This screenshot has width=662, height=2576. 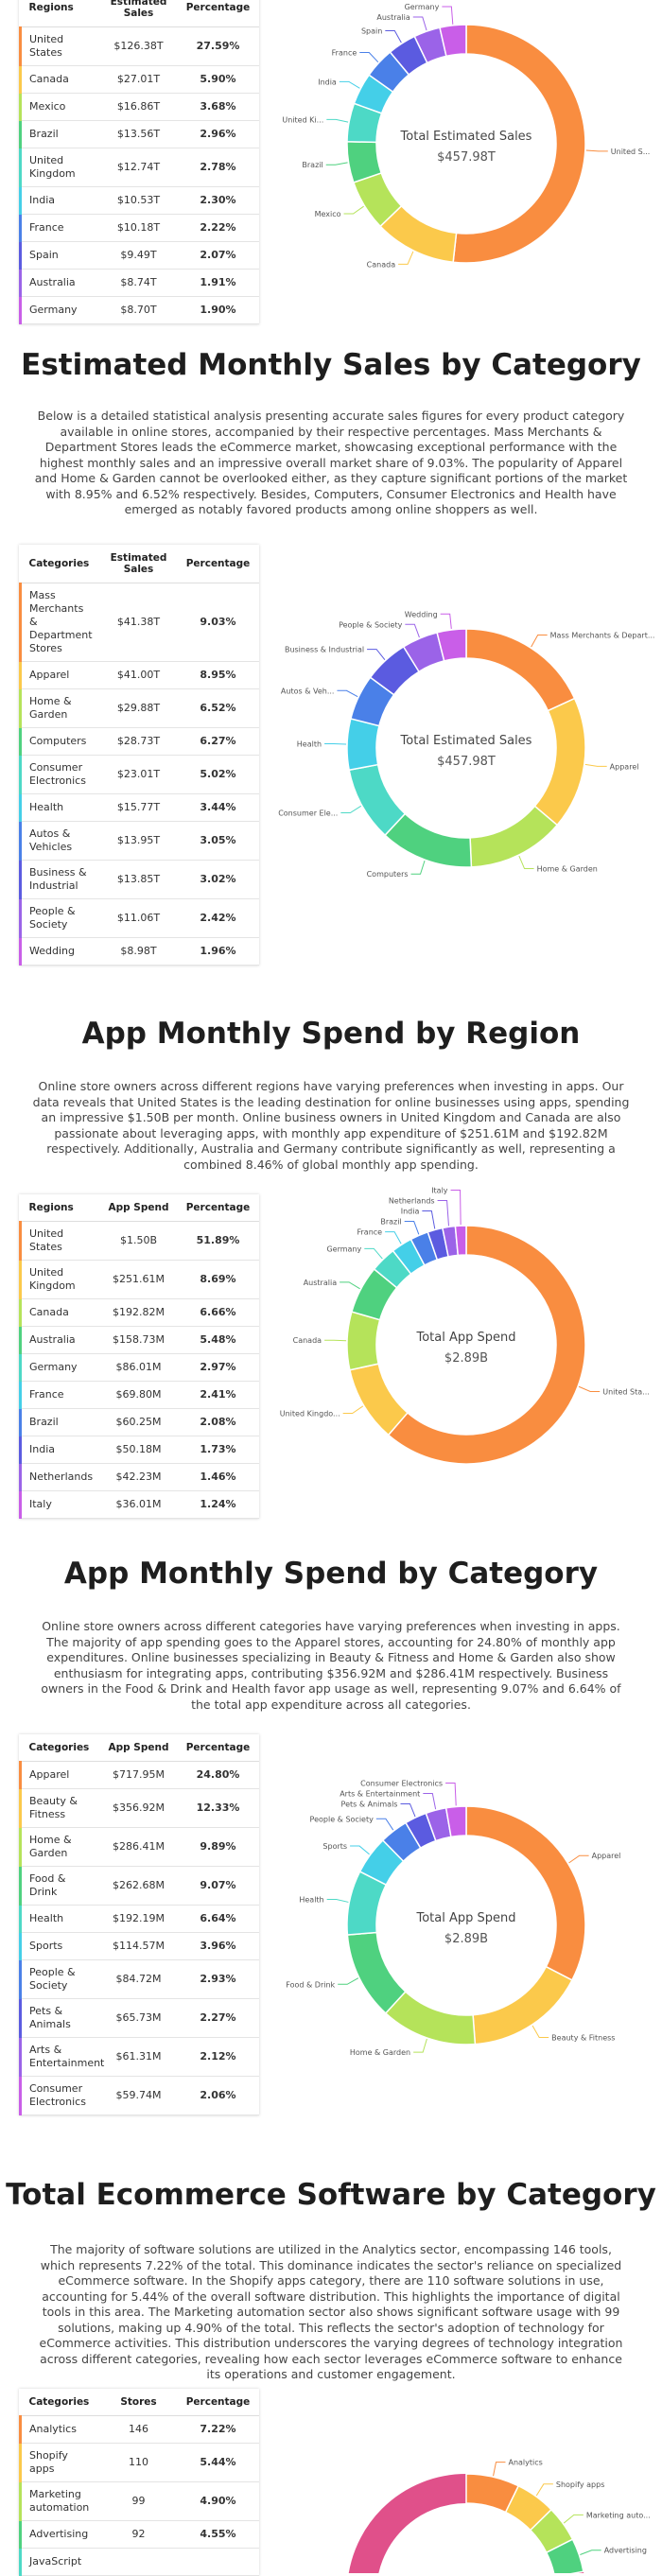 What do you see at coordinates (61, 2562) in the screenshot?
I see `row-name: JavaScript` at bounding box center [61, 2562].